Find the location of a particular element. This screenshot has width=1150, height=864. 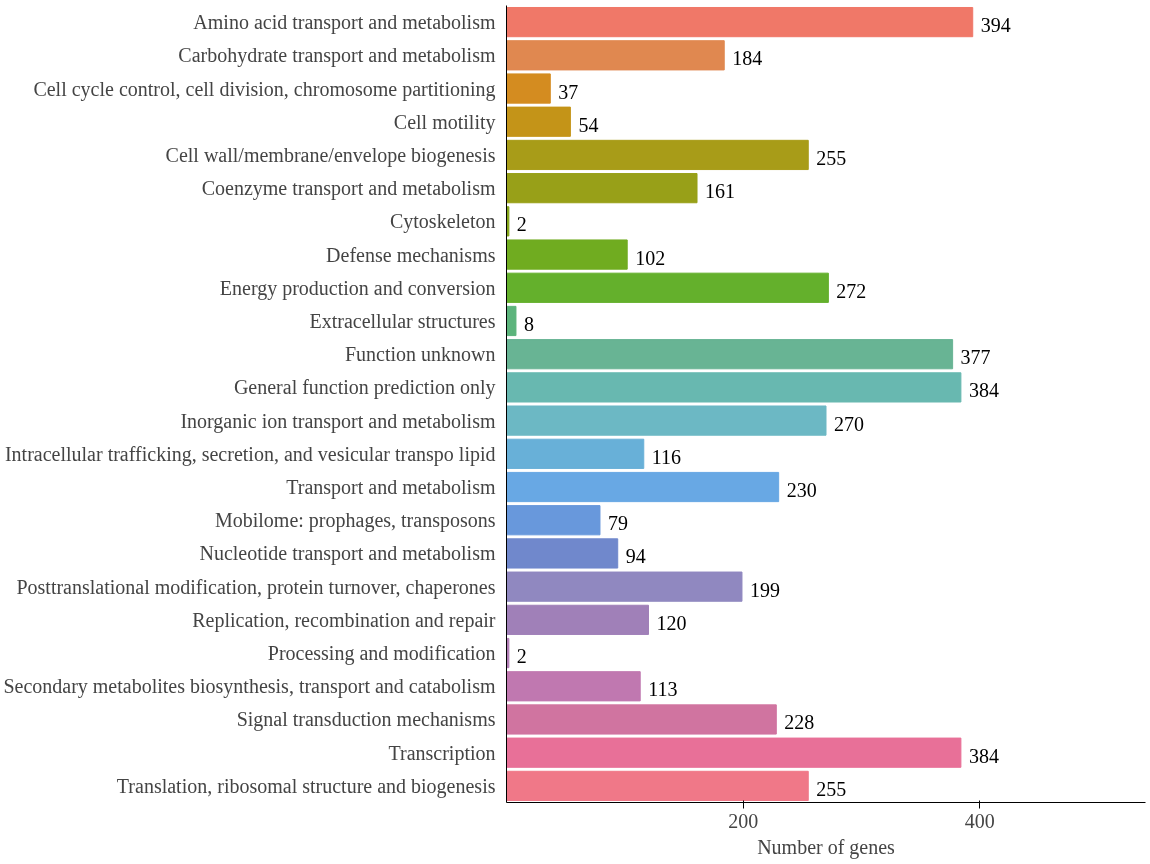

y-tick-label: Mobilome: prophages, transposons is located at coordinates (355, 521).